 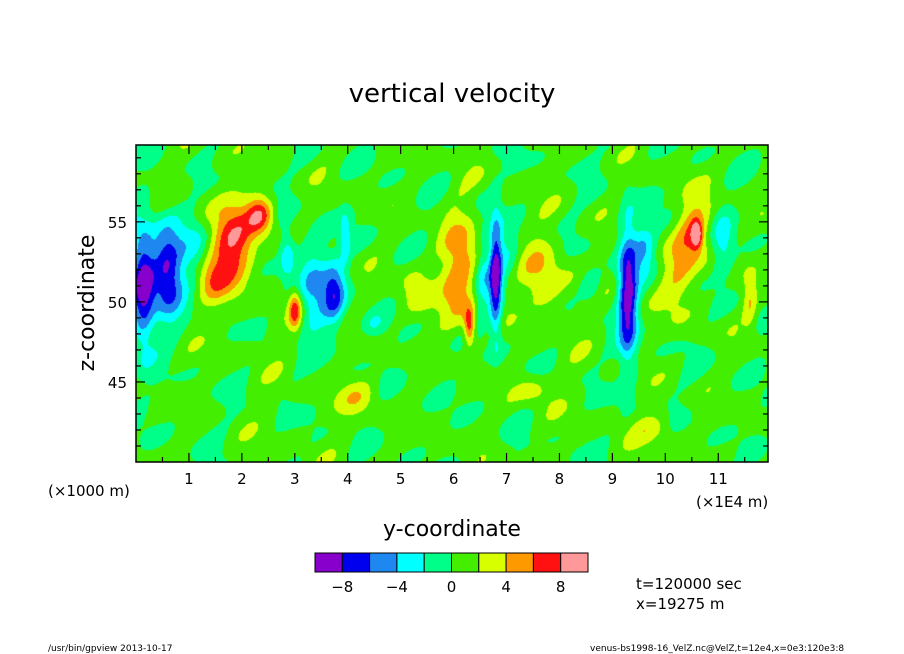 What do you see at coordinates (452, 94) in the screenshot?
I see `chart-title: vertical velocity` at bounding box center [452, 94].